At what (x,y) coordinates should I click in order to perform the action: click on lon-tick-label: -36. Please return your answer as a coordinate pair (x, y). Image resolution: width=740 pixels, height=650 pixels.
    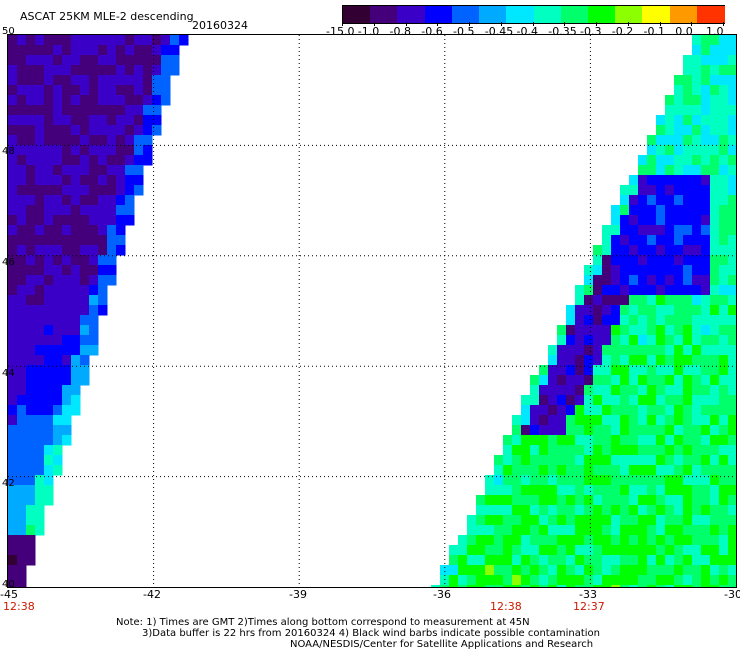
    Looking at the image, I should click on (442, 594).